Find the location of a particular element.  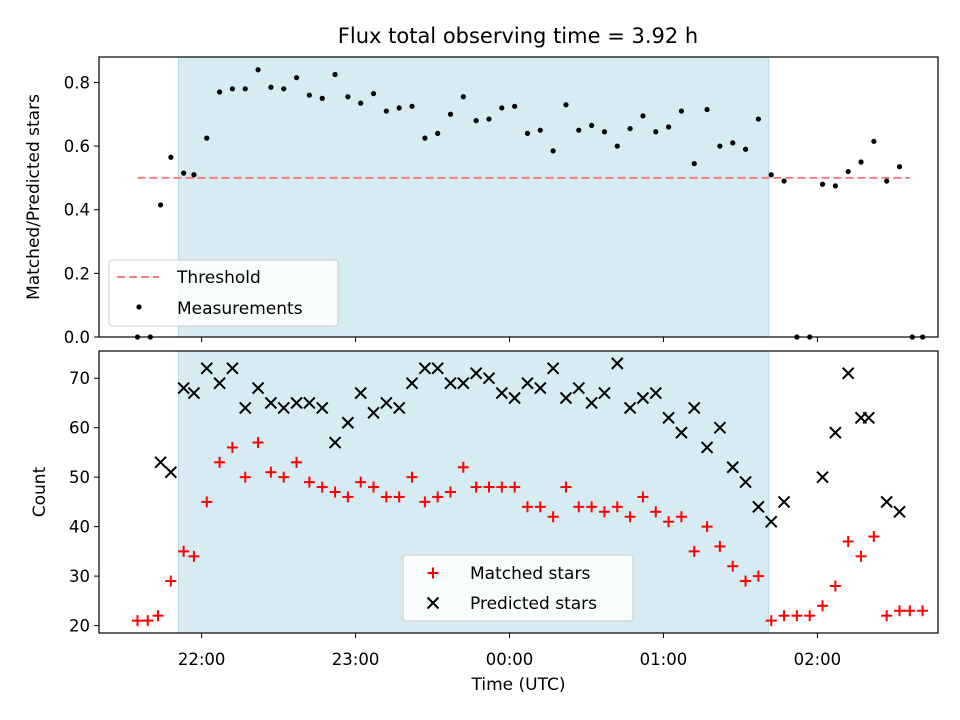

x-tick-label: 23:00 is located at coordinates (356, 659).